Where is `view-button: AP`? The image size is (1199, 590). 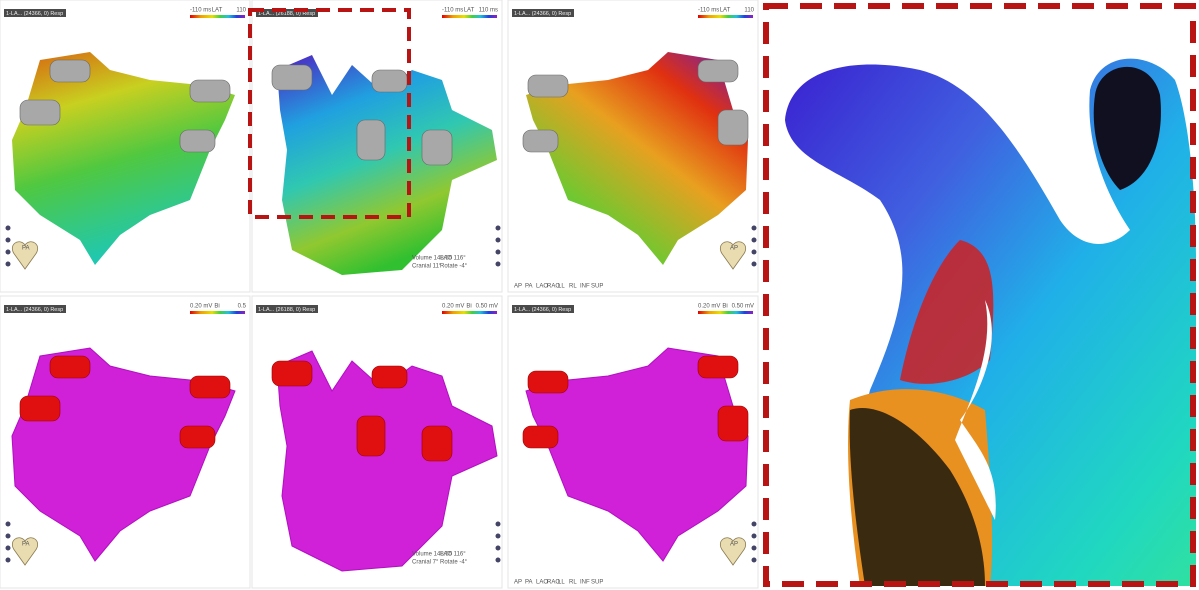
view-button: AP is located at coordinates (518, 583).